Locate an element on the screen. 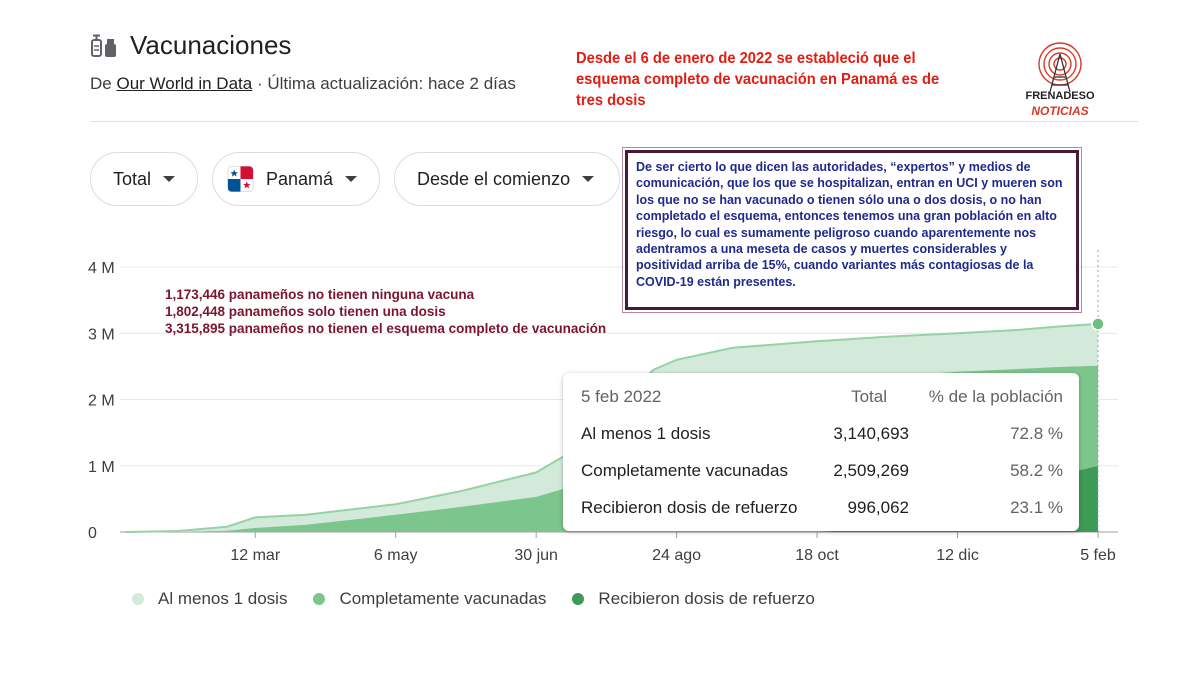 The height and width of the screenshot is (689, 1200). tooltip-row-total: 996,062 is located at coordinates (878, 507).